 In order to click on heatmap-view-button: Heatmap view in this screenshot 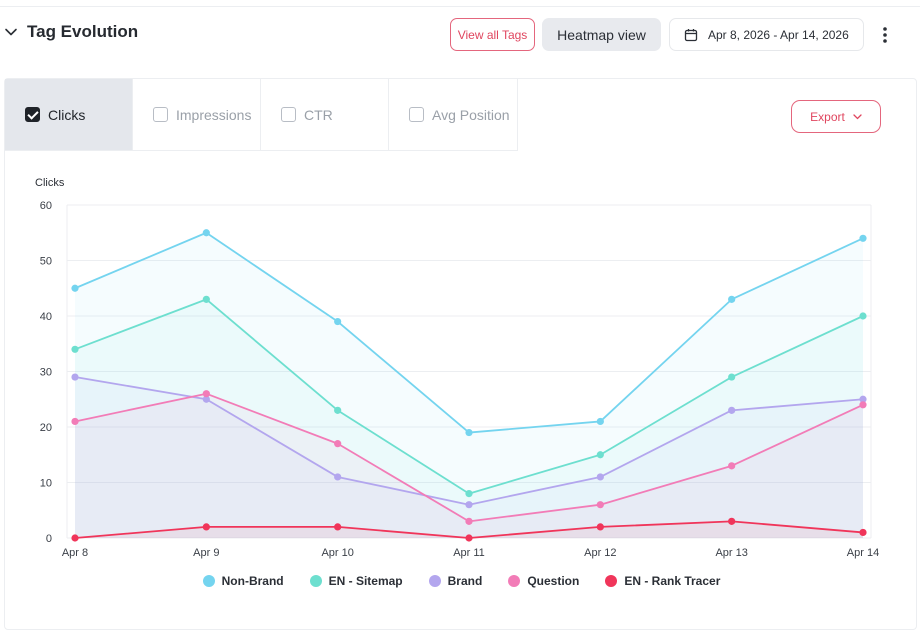, I will do `click(601, 34)`.